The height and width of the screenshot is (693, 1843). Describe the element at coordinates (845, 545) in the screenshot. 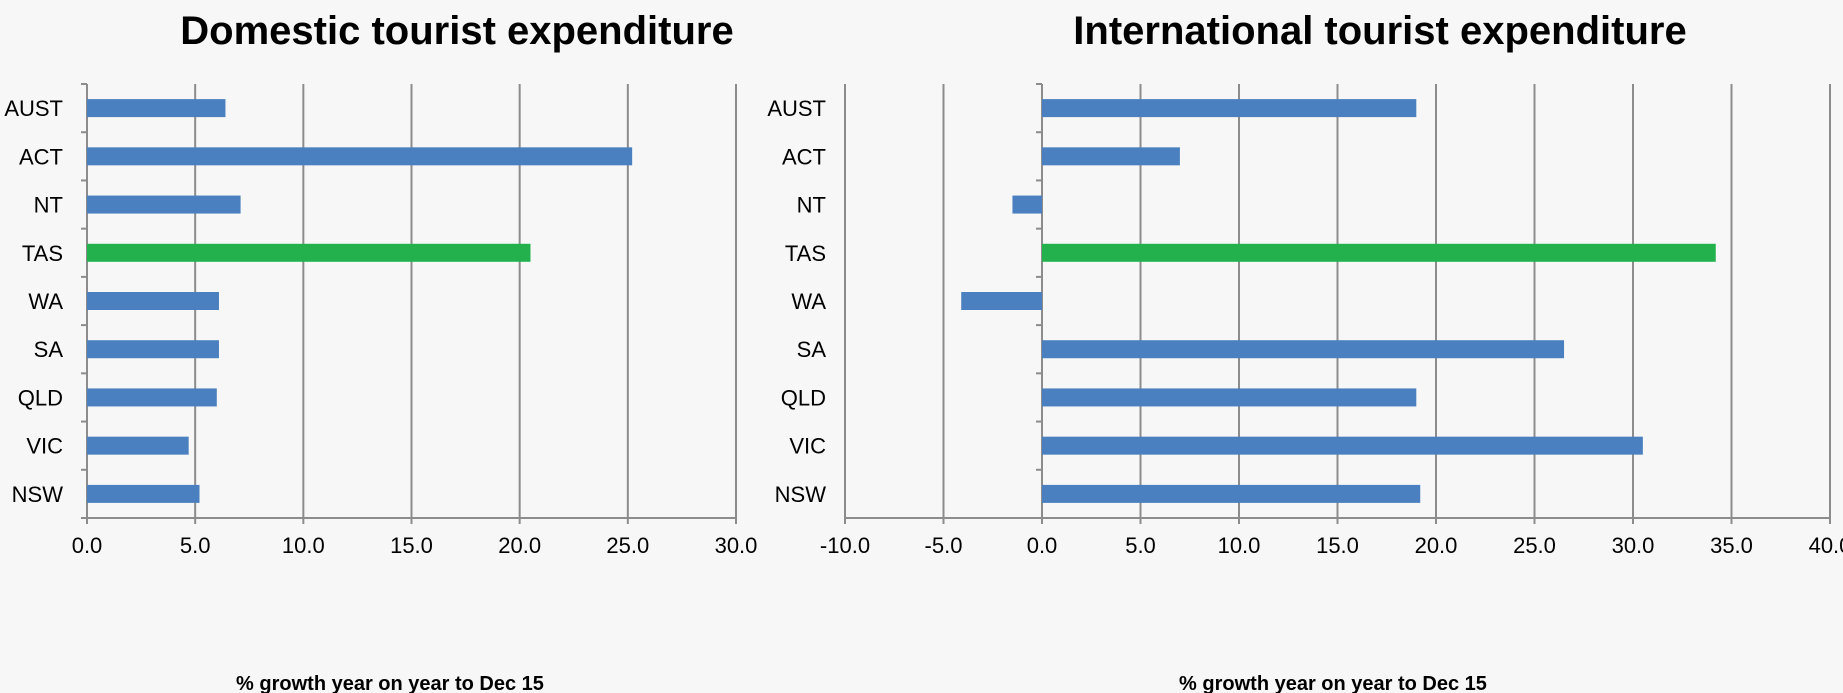

I see `x-tick-label: -10.0` at that location.